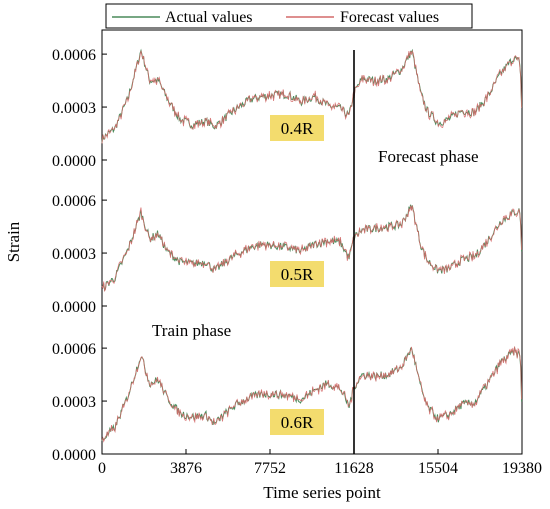  I want to click on y-axis-label: Strain, so click(13, 241).